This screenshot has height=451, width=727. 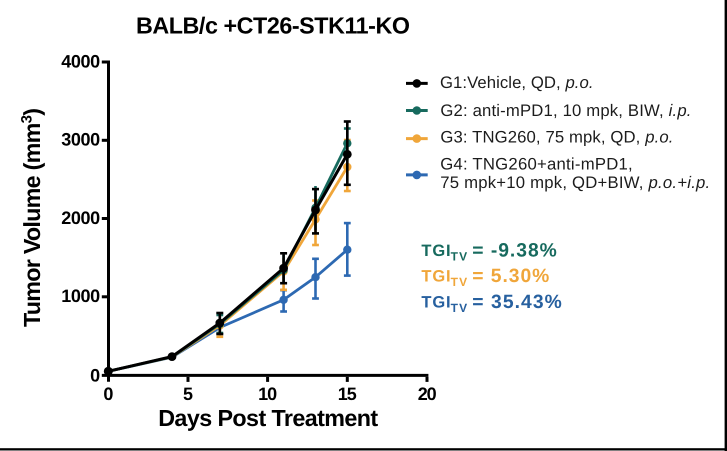 I want to click on svg-text: 15, so click(x=347, y=394).